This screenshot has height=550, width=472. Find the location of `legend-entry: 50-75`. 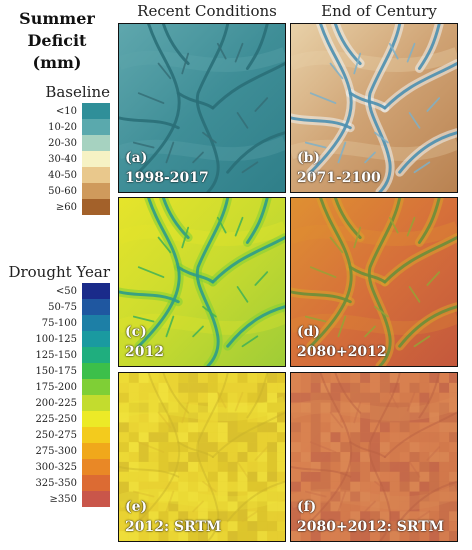

legend-entry: 50-75 is located at coordinates (59, 307).